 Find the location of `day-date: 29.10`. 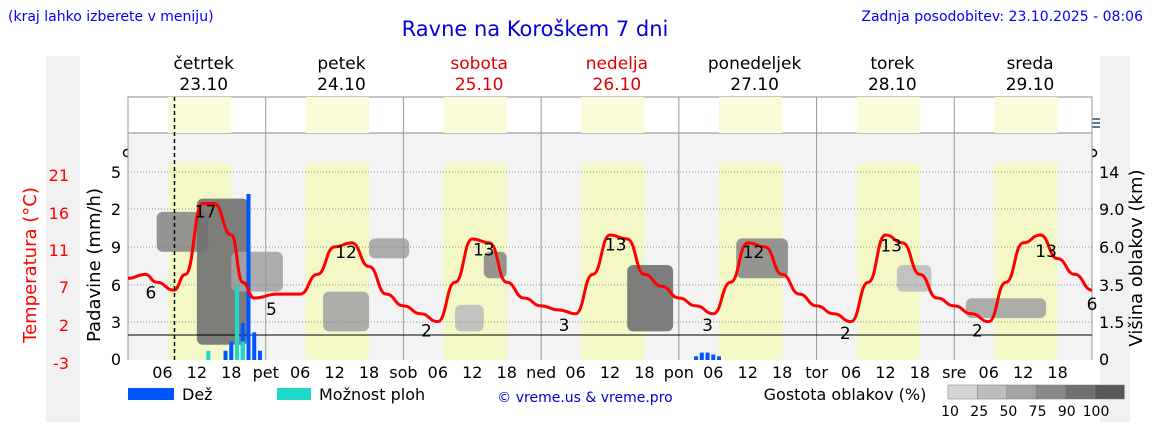

day-date: 29.10 is located at coordinates (1030, 85).